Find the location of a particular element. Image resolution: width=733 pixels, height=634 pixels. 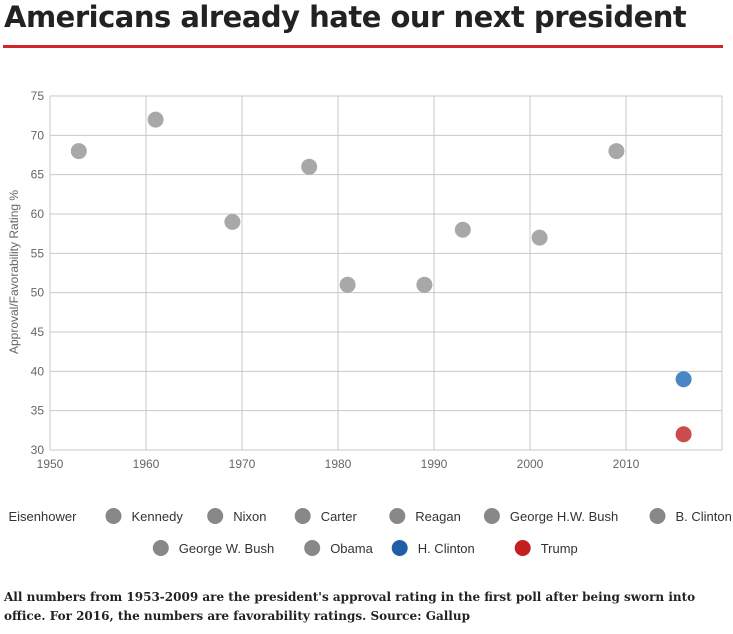

y-axis-ticks: 30 35 40 45 50 55 60 65 70 75 is located at coordinates (38, 273).